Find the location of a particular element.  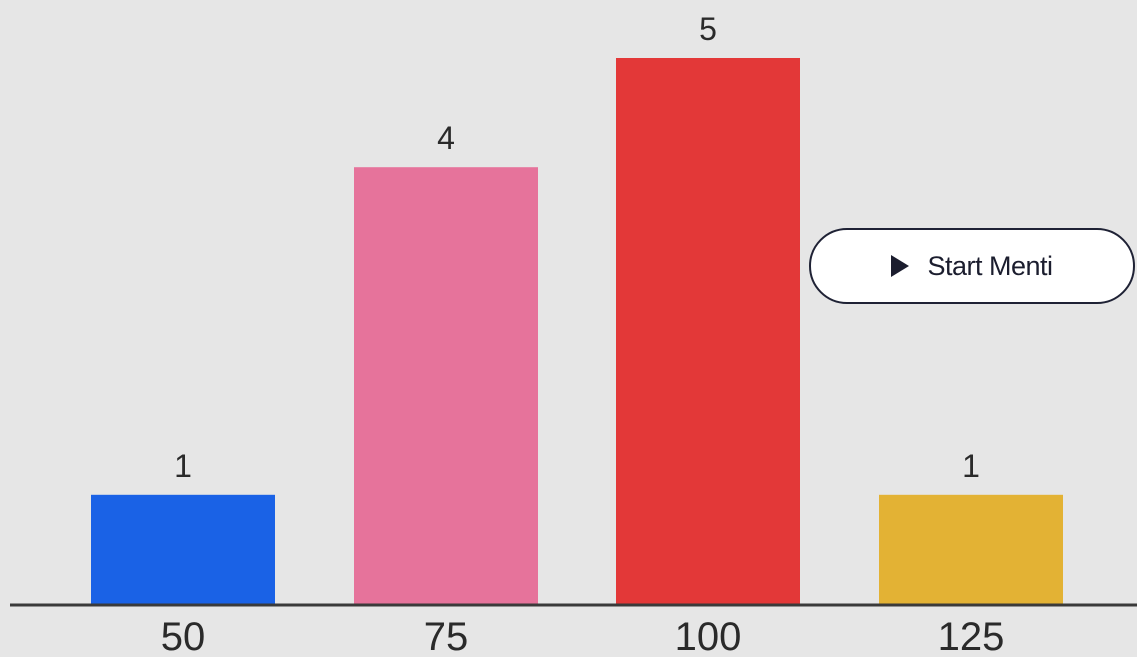

data-label-75: 4 is located at coordinates (446, 138).